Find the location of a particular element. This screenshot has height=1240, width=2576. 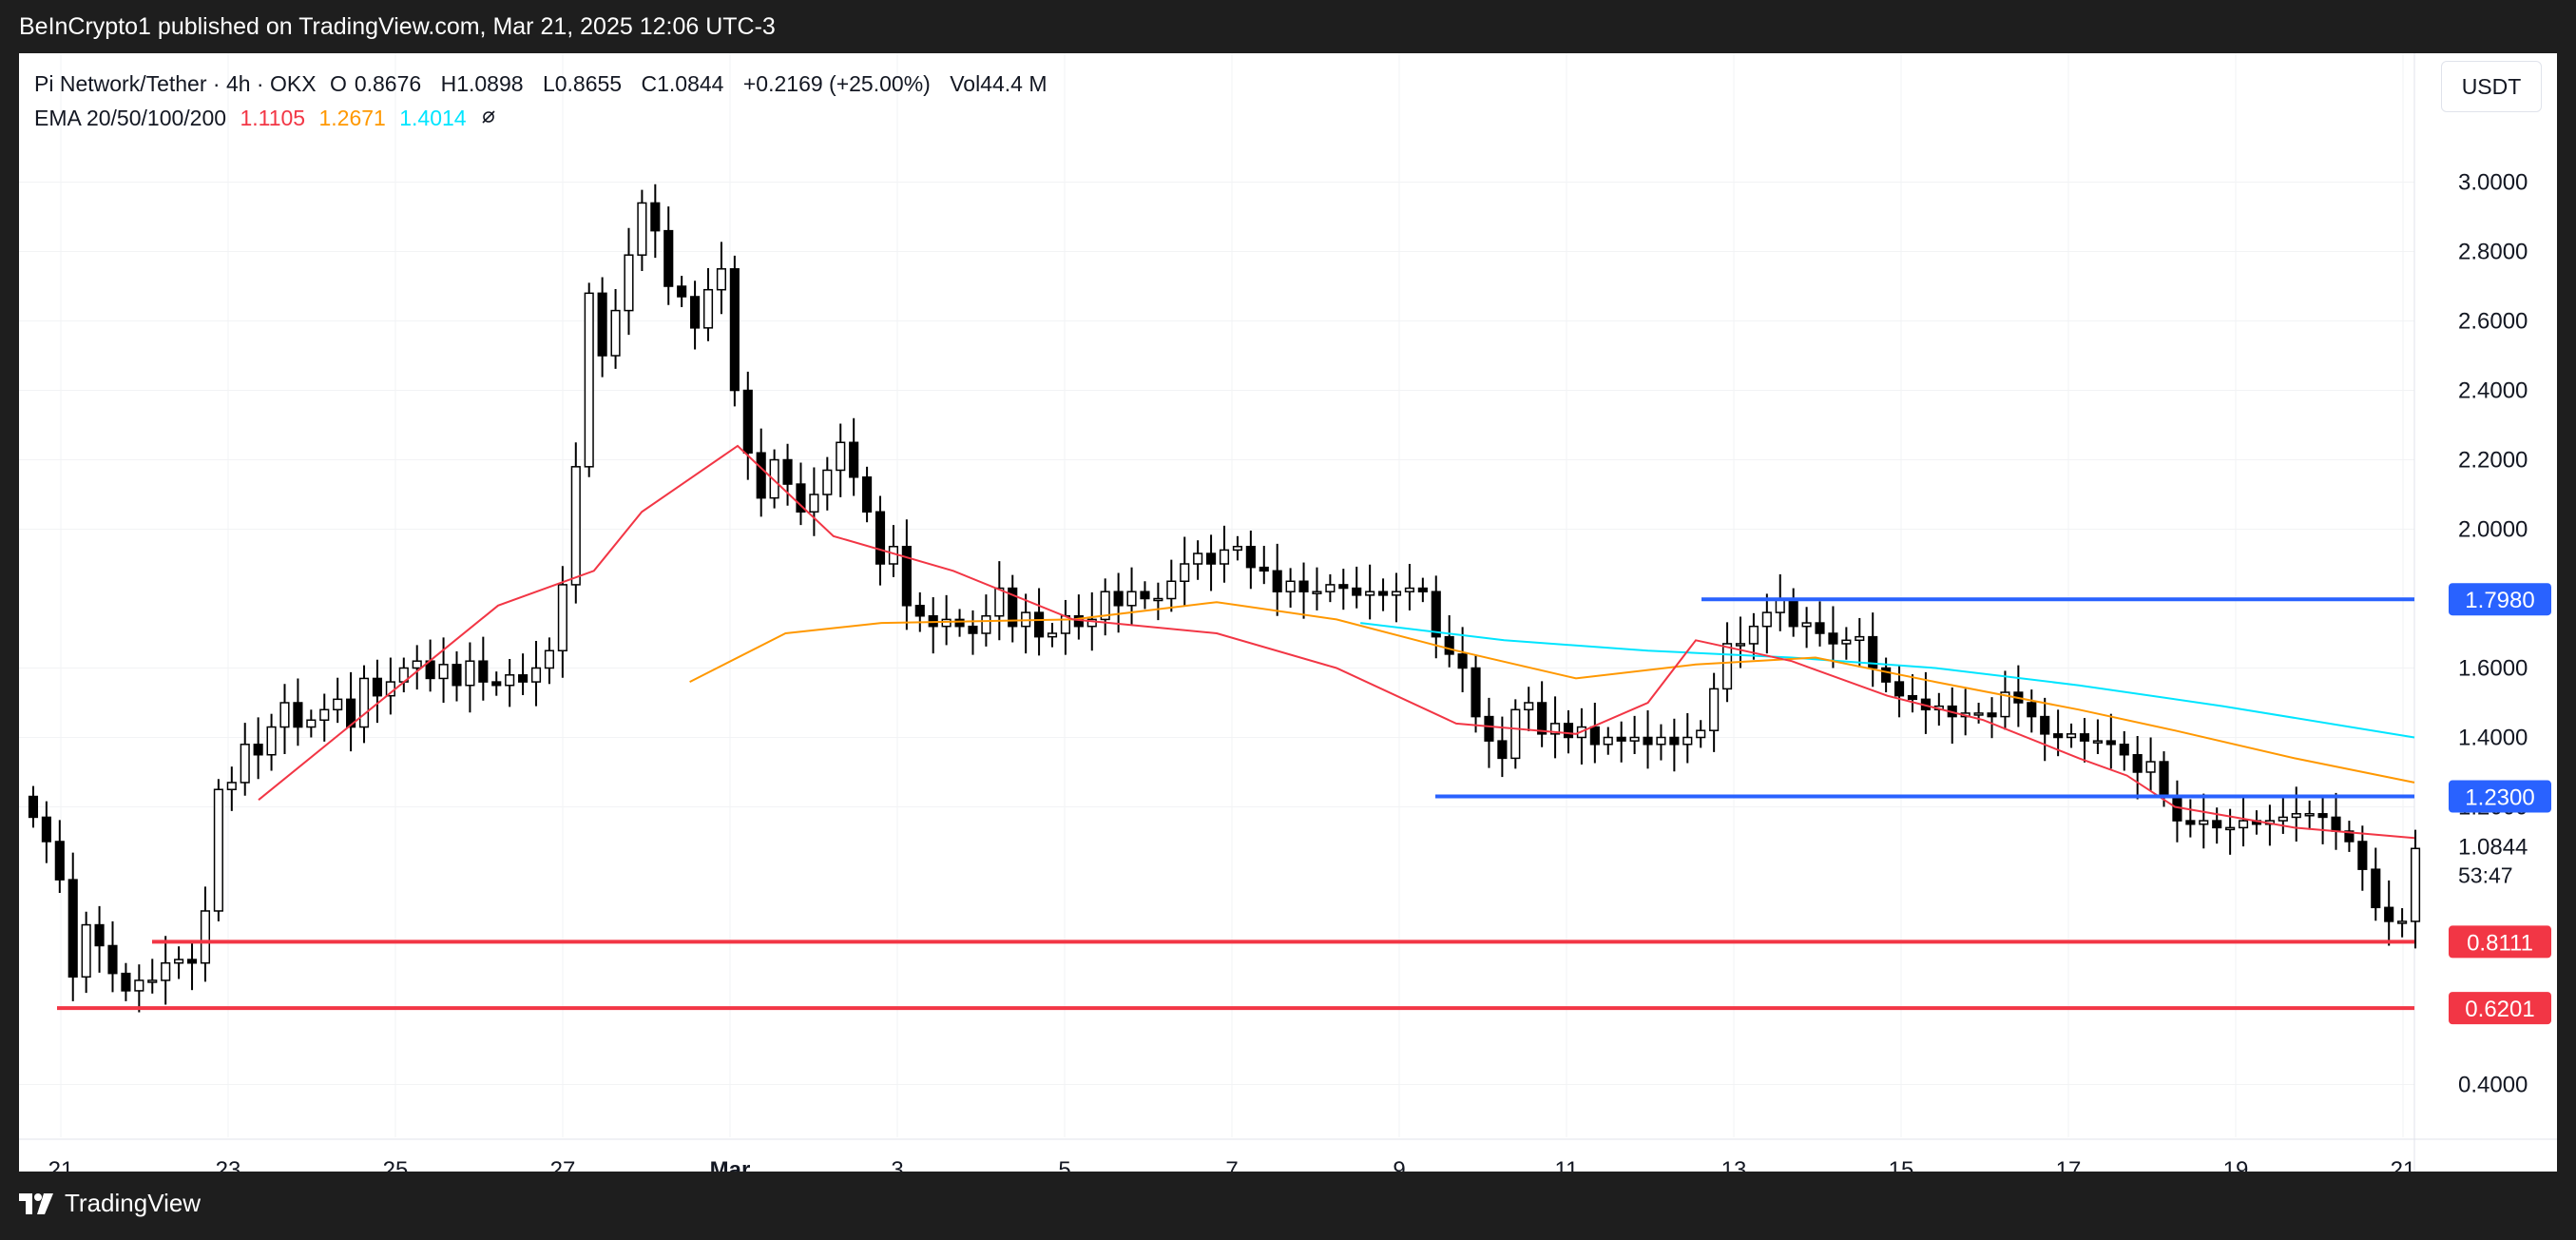

tradingview-logo: TradingView is located at coordinates (110, 1203).